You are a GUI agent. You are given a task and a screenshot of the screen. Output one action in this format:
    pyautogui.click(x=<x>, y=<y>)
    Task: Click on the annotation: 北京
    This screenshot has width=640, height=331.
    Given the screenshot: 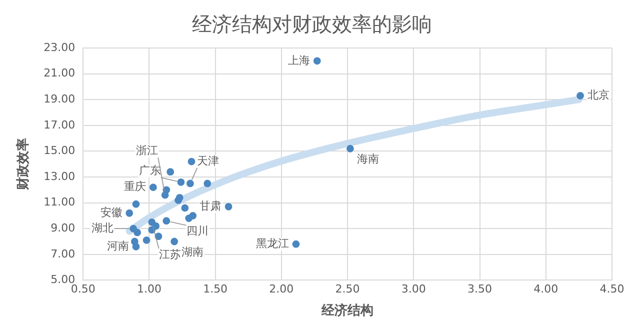 What is the action you would take?
    pyautogui.click(x=598, y=95)
    